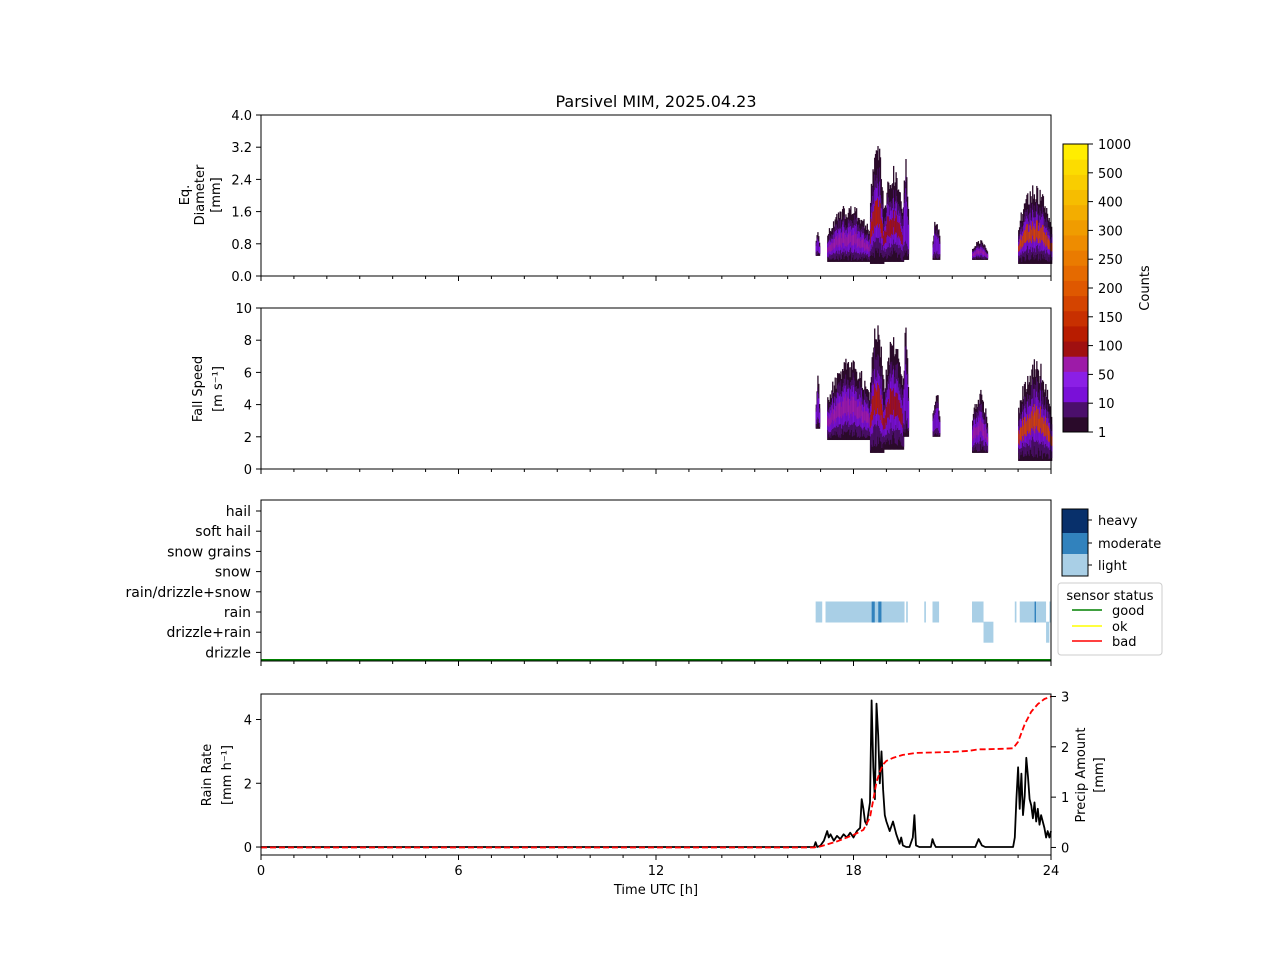 This screenshot has width=1280, height=960. I want to click on legend-moderate-swatch, so click(1075, 543).